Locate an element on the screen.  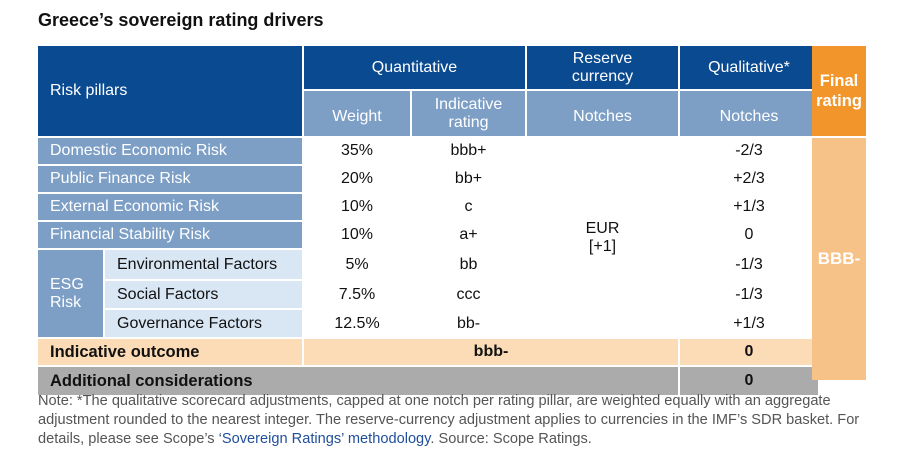
indicative-rating-value: ccc is located at coordinates (468, 294).